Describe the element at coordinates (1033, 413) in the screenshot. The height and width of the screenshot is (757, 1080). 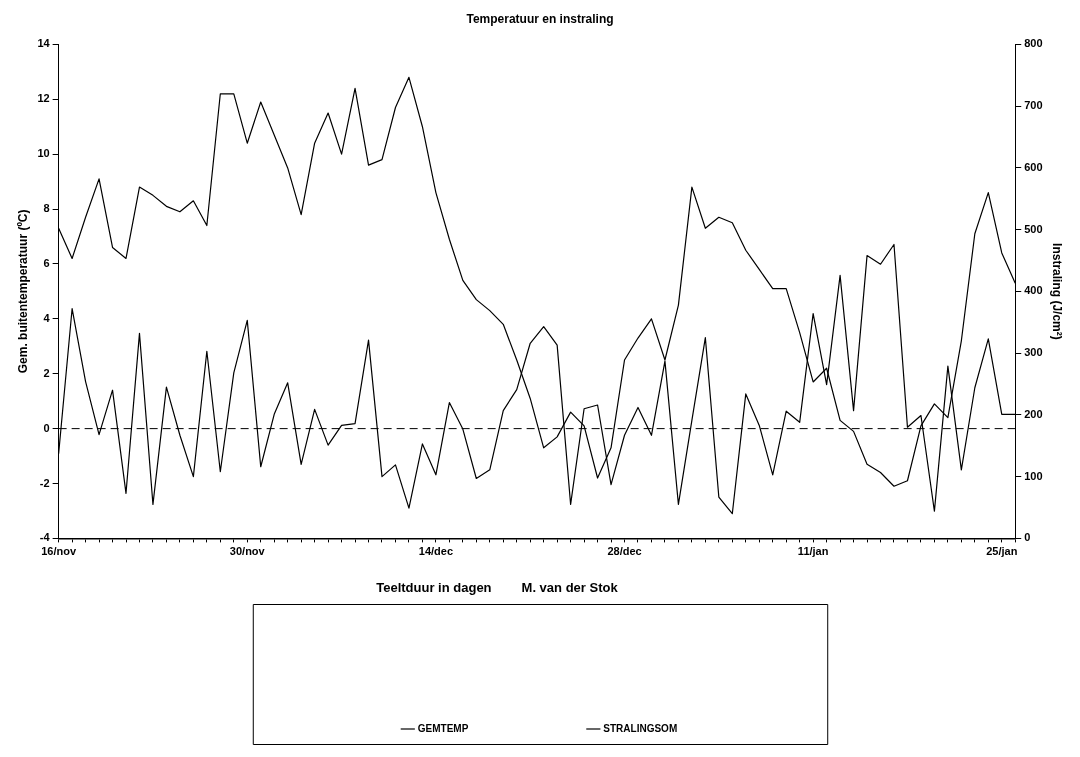
I see `y2-tick-label: 200` at that location.